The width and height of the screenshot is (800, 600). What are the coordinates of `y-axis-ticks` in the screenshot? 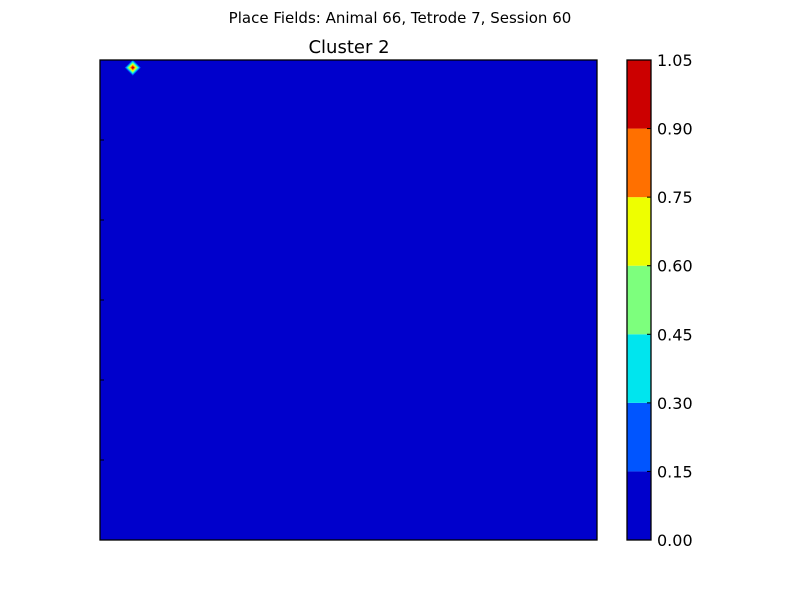 It's located at (102, 300).